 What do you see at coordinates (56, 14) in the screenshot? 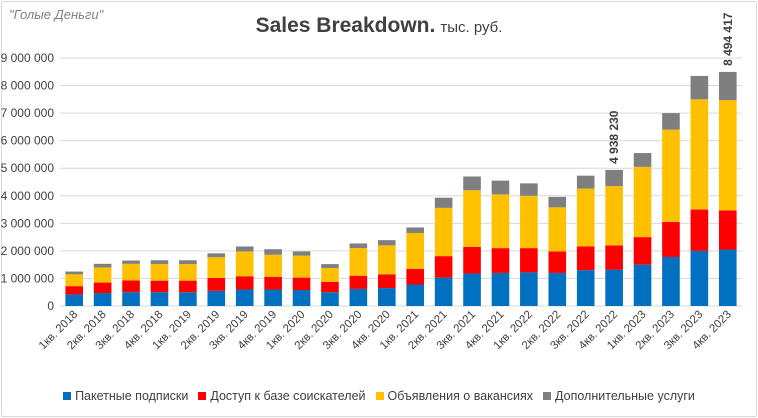
I see `brand-watermark: "Голые Деньги"` at bounding box center [56, 14].